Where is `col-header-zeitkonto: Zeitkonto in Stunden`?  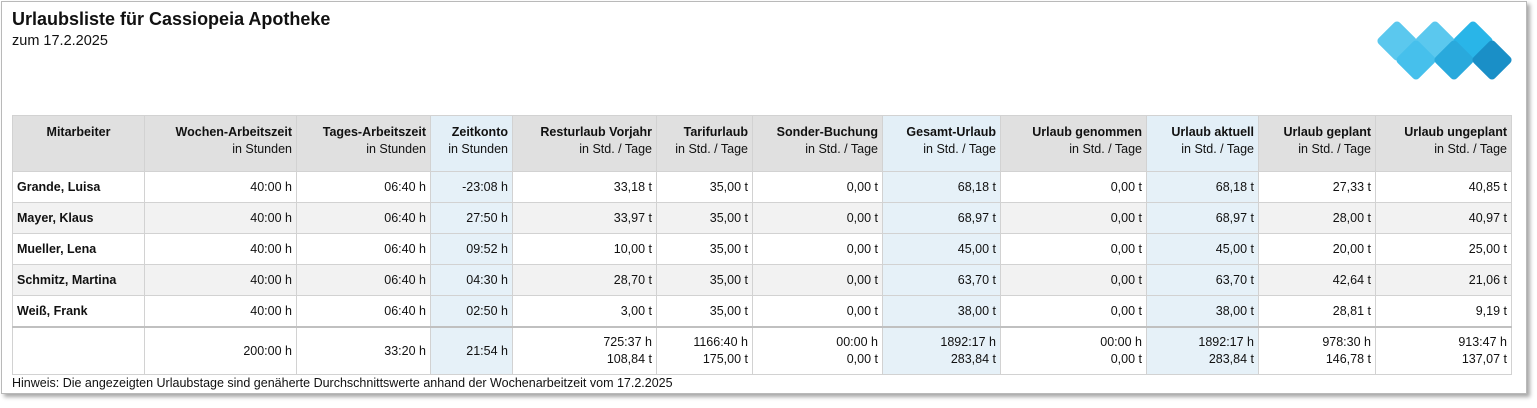
col-header-zeitkonto: Zeitkonto in Stunden is located at coordinates (471, 143).